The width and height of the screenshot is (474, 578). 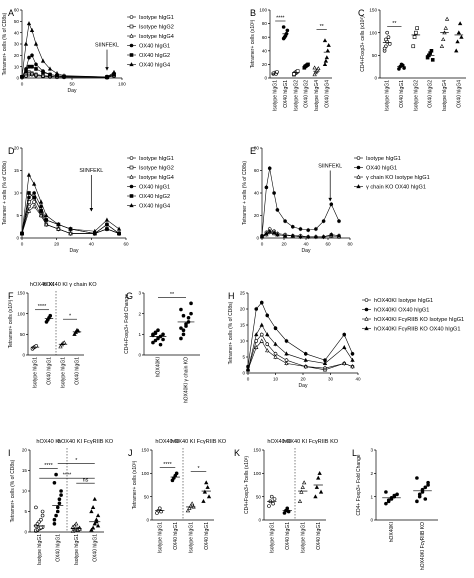 I want to click on y-tick-label: 15, so click(x=17, y=170).